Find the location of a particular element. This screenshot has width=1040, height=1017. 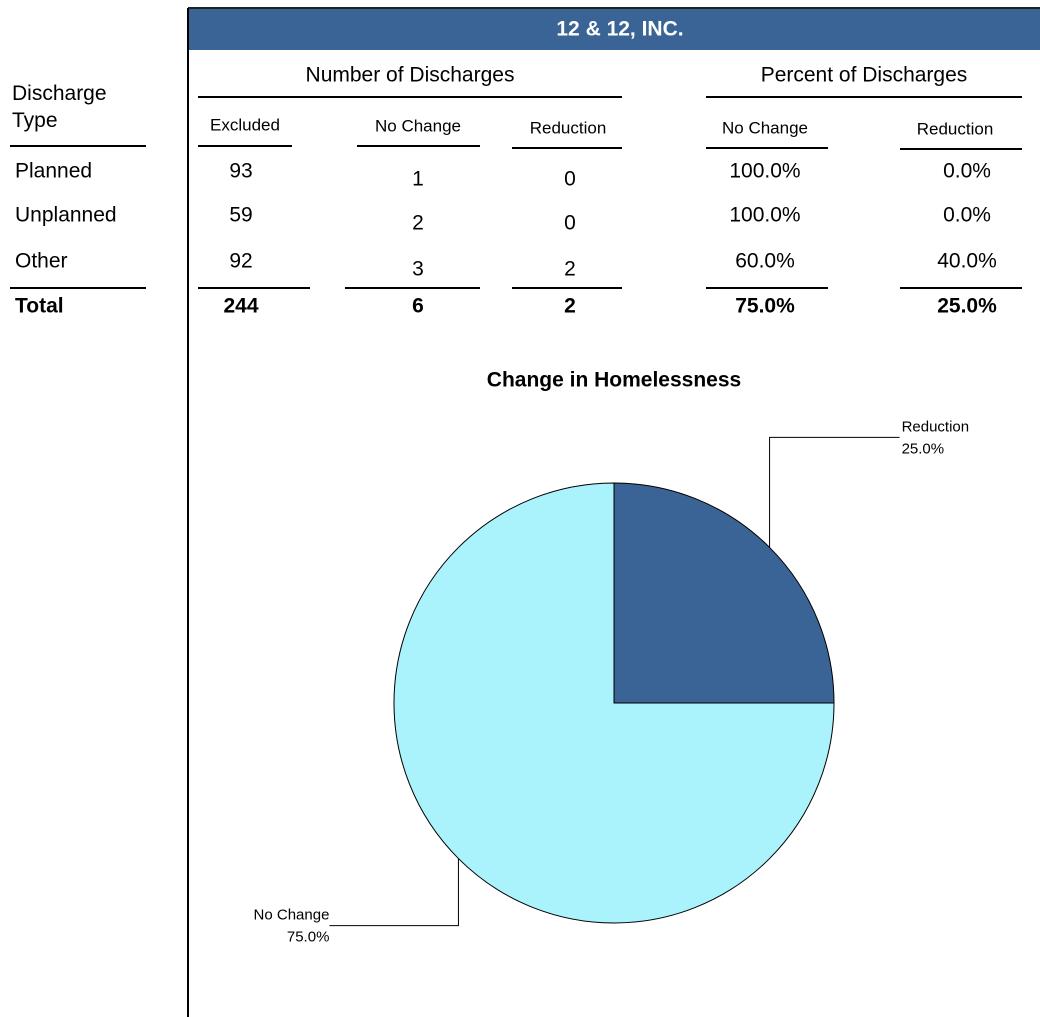

cell: 92 is located at coordinates (240, 261).